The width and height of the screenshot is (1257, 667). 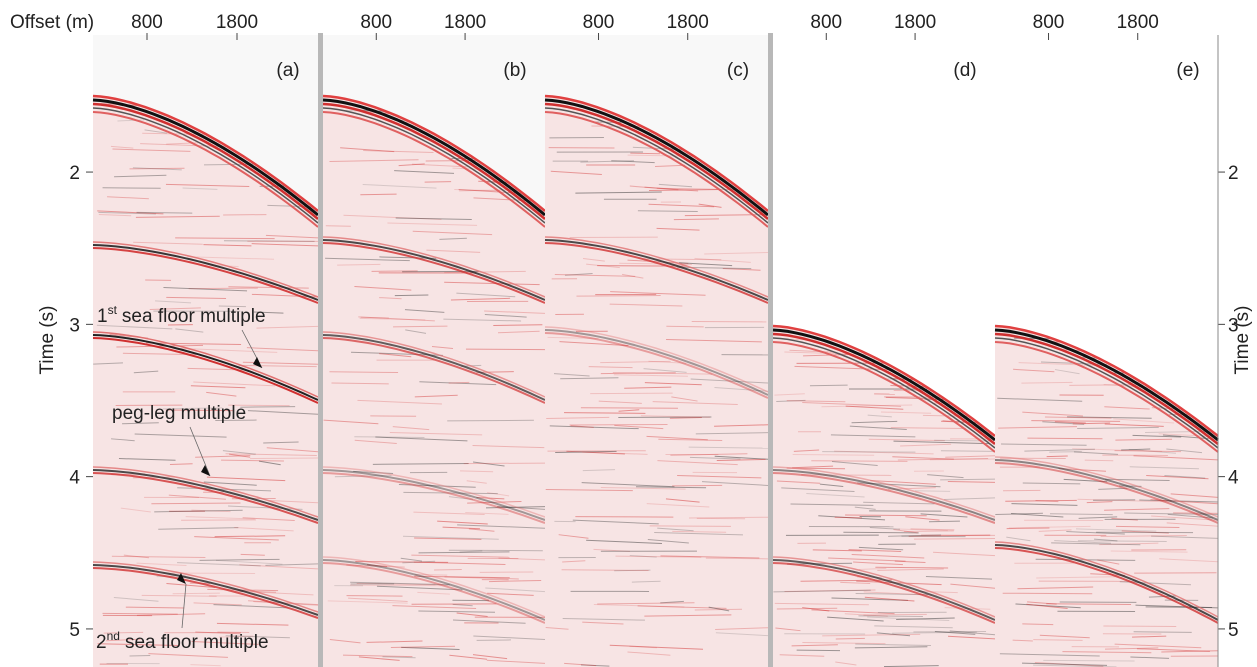 I want to click on x-tick-label: 800, so click(x=1049, y=22).